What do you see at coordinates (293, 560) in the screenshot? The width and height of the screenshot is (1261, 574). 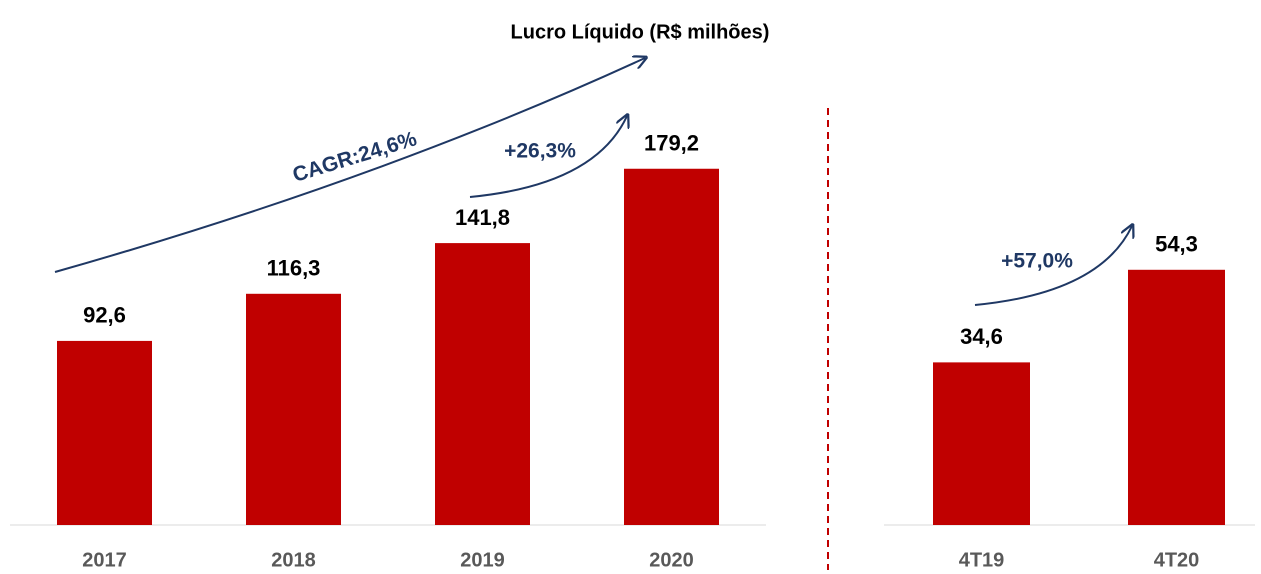 I see `x-tick-label: 2018` at bounding box center [293, 560].